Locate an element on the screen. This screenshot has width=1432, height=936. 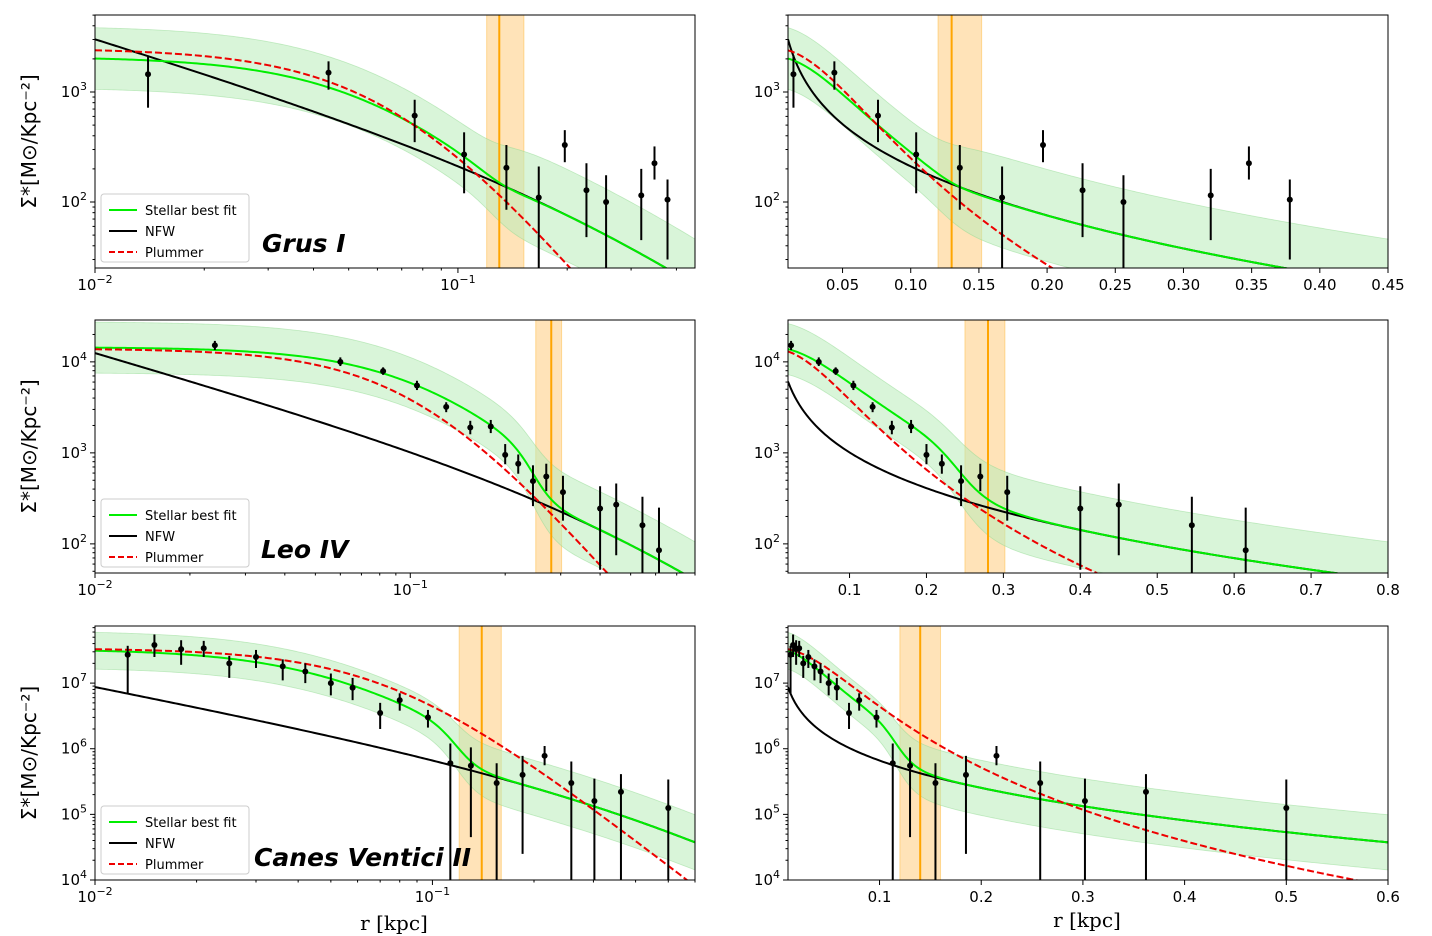
axes-frame is located at coordinates (395, 446).